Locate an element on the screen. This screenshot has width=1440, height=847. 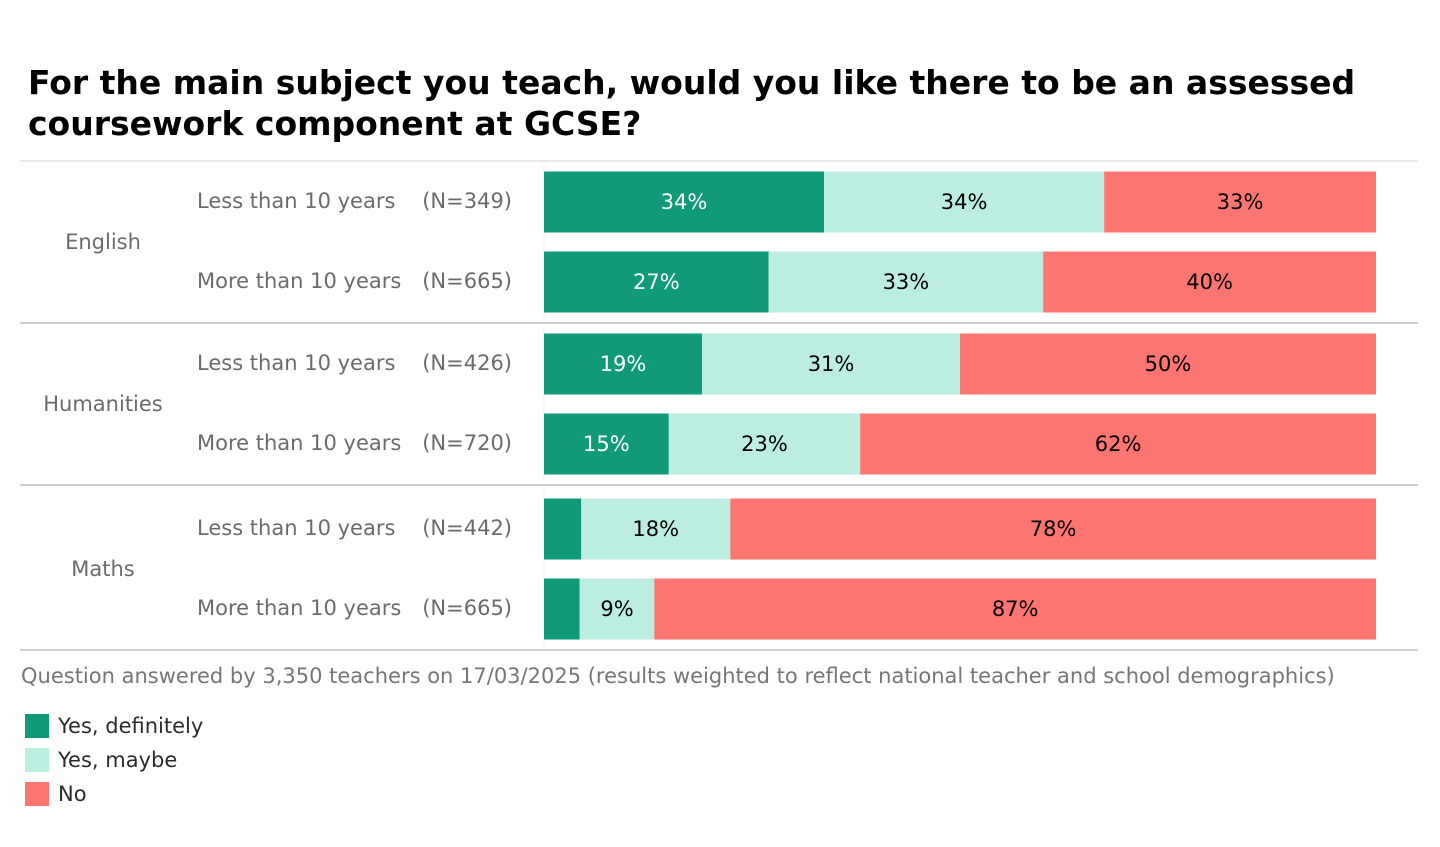
data-label: 40% is located at coordinates (1209, 282).